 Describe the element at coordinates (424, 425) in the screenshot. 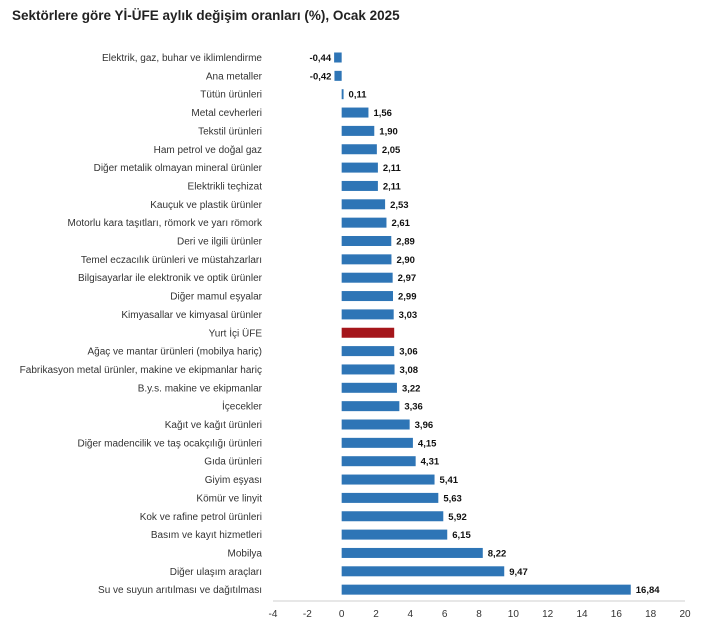

I see `value-label: 3,96` at that location.